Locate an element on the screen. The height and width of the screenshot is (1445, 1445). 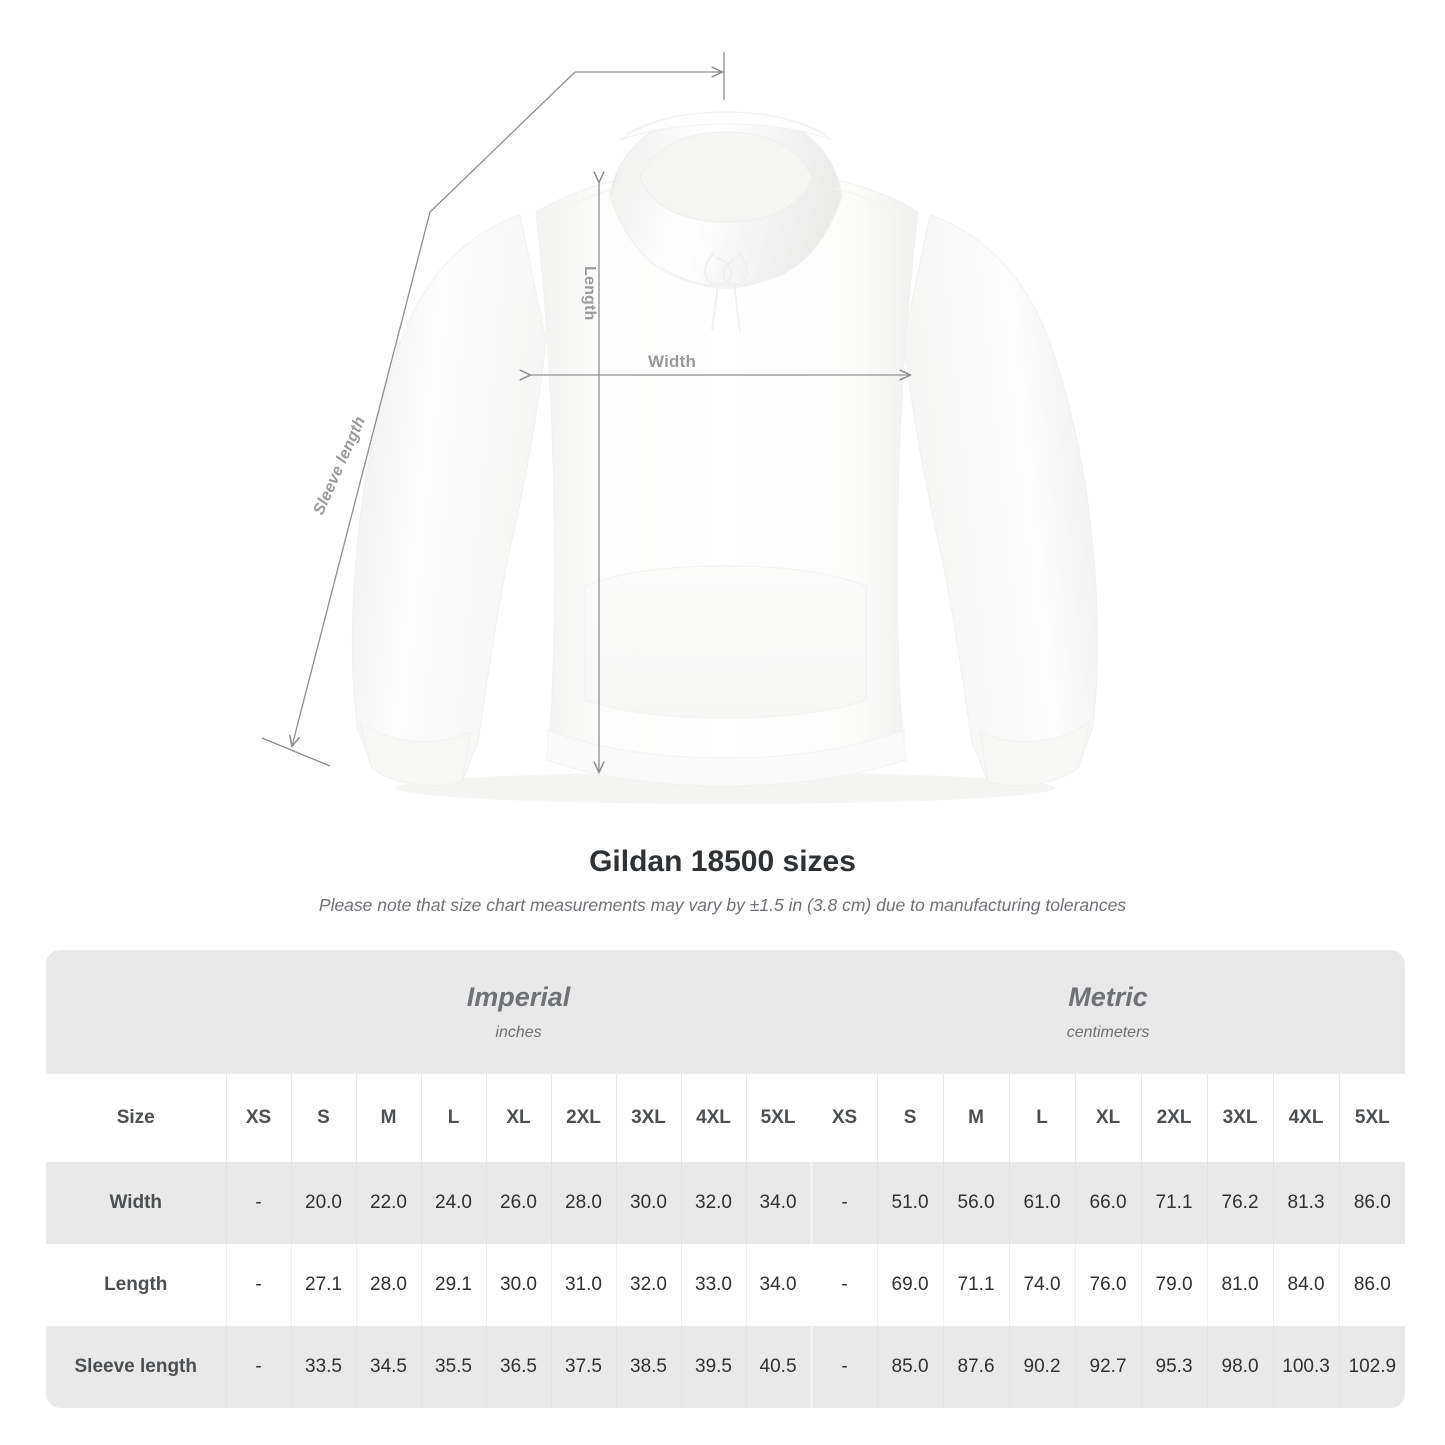
cell-length-metric-xl: 76.0 is located at coordinates (1108, 1285).